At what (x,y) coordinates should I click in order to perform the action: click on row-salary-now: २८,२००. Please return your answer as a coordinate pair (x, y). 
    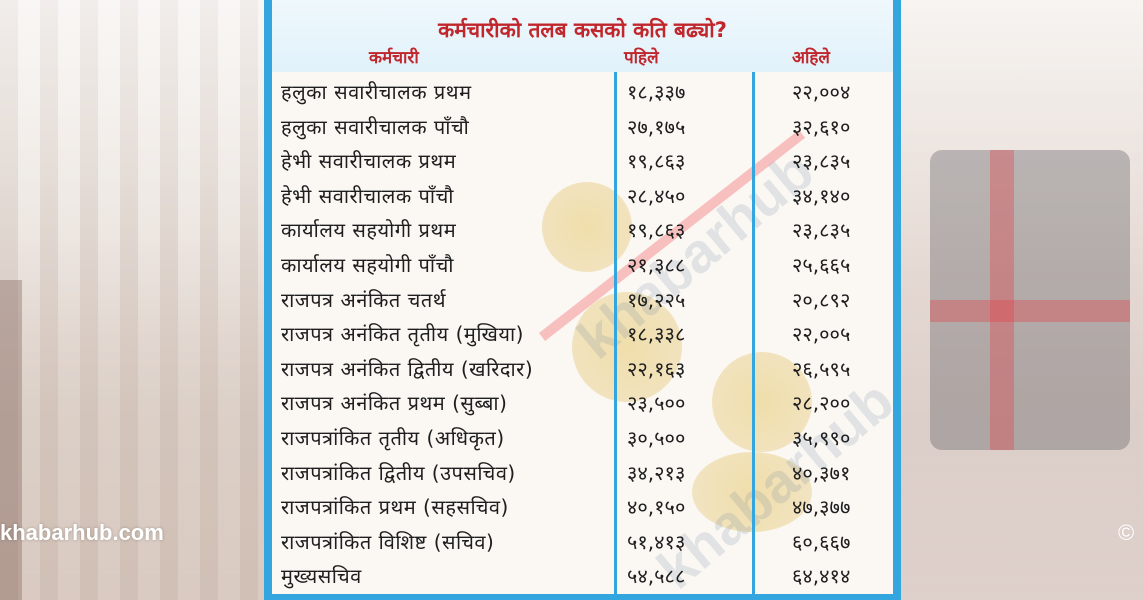
    Looking at the image, I should click on (821, 403).